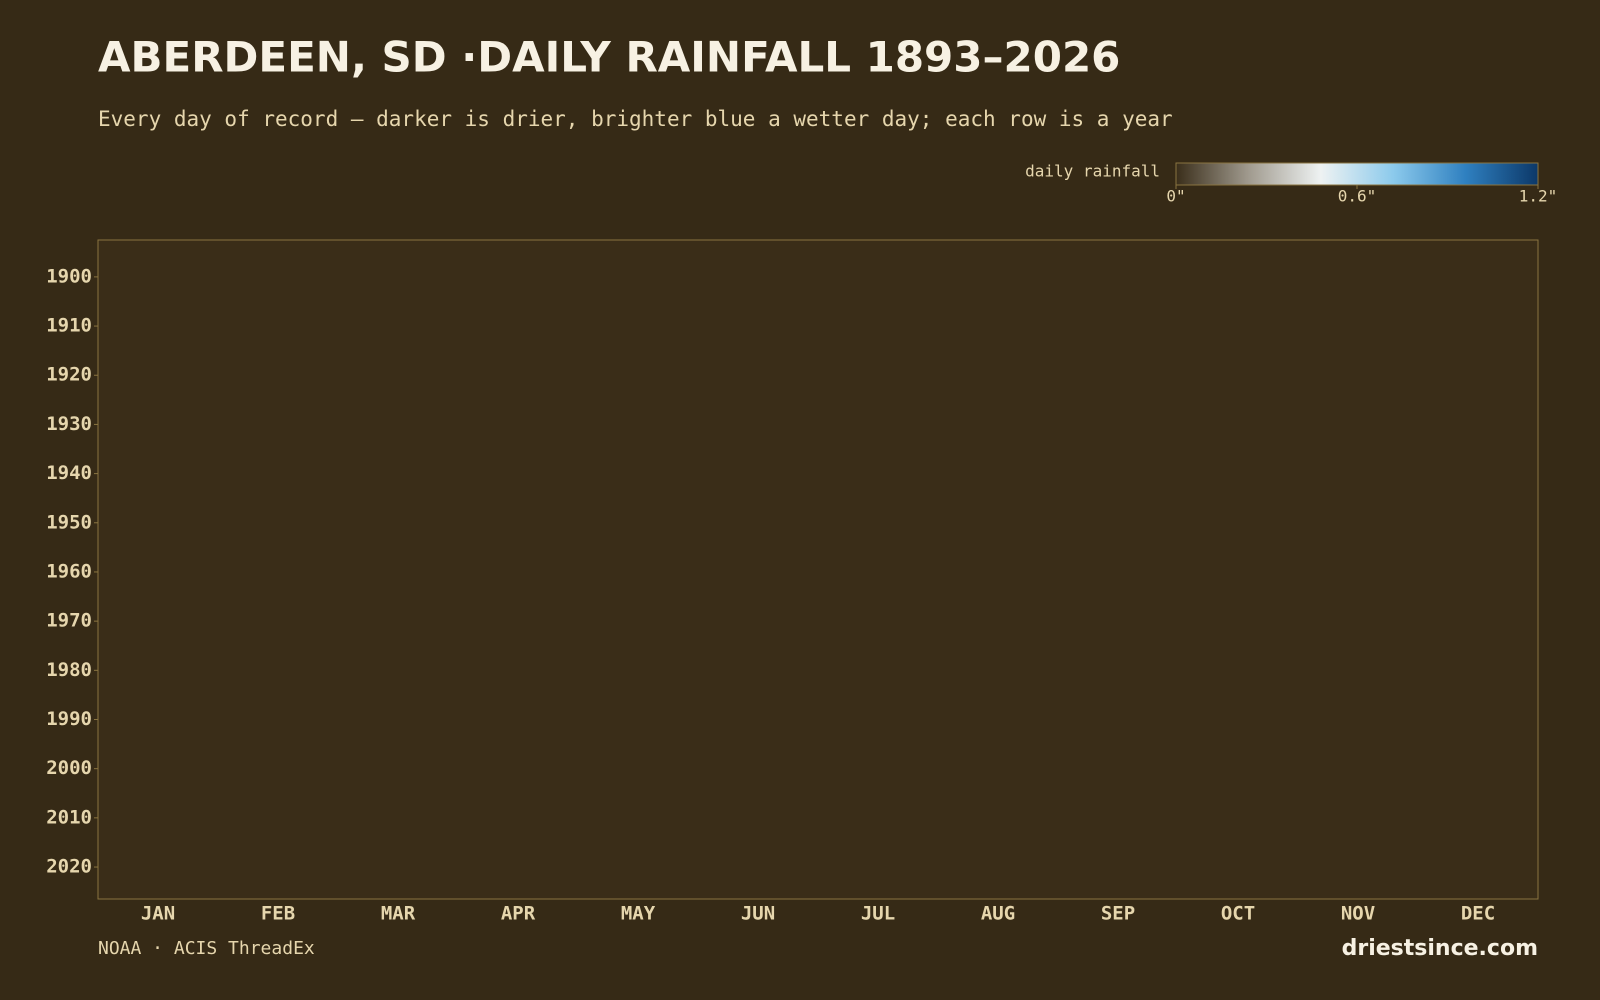  Describe the element at coordinates (69, 522) in the screenshot. I see `y-tick-label: 1950` at that location.